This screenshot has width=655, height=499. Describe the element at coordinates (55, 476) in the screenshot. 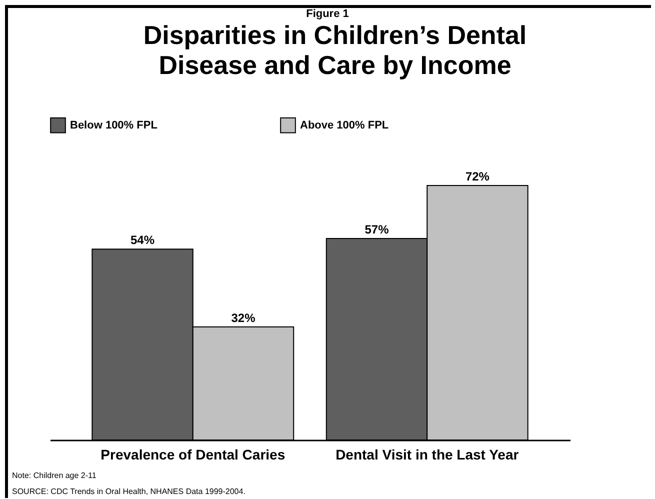

I see `text: Note: Children age 2-11` at that location.